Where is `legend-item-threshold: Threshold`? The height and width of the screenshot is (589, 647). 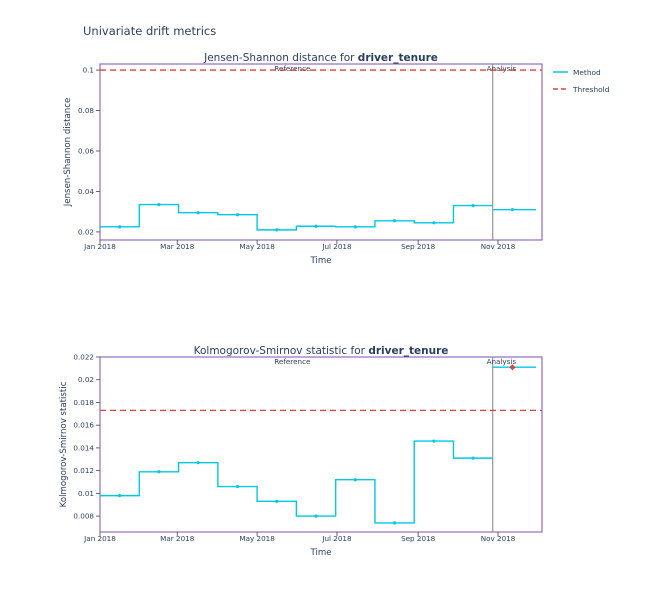 legend-item-threshold: Threshold is located at coordinates (581, 89).